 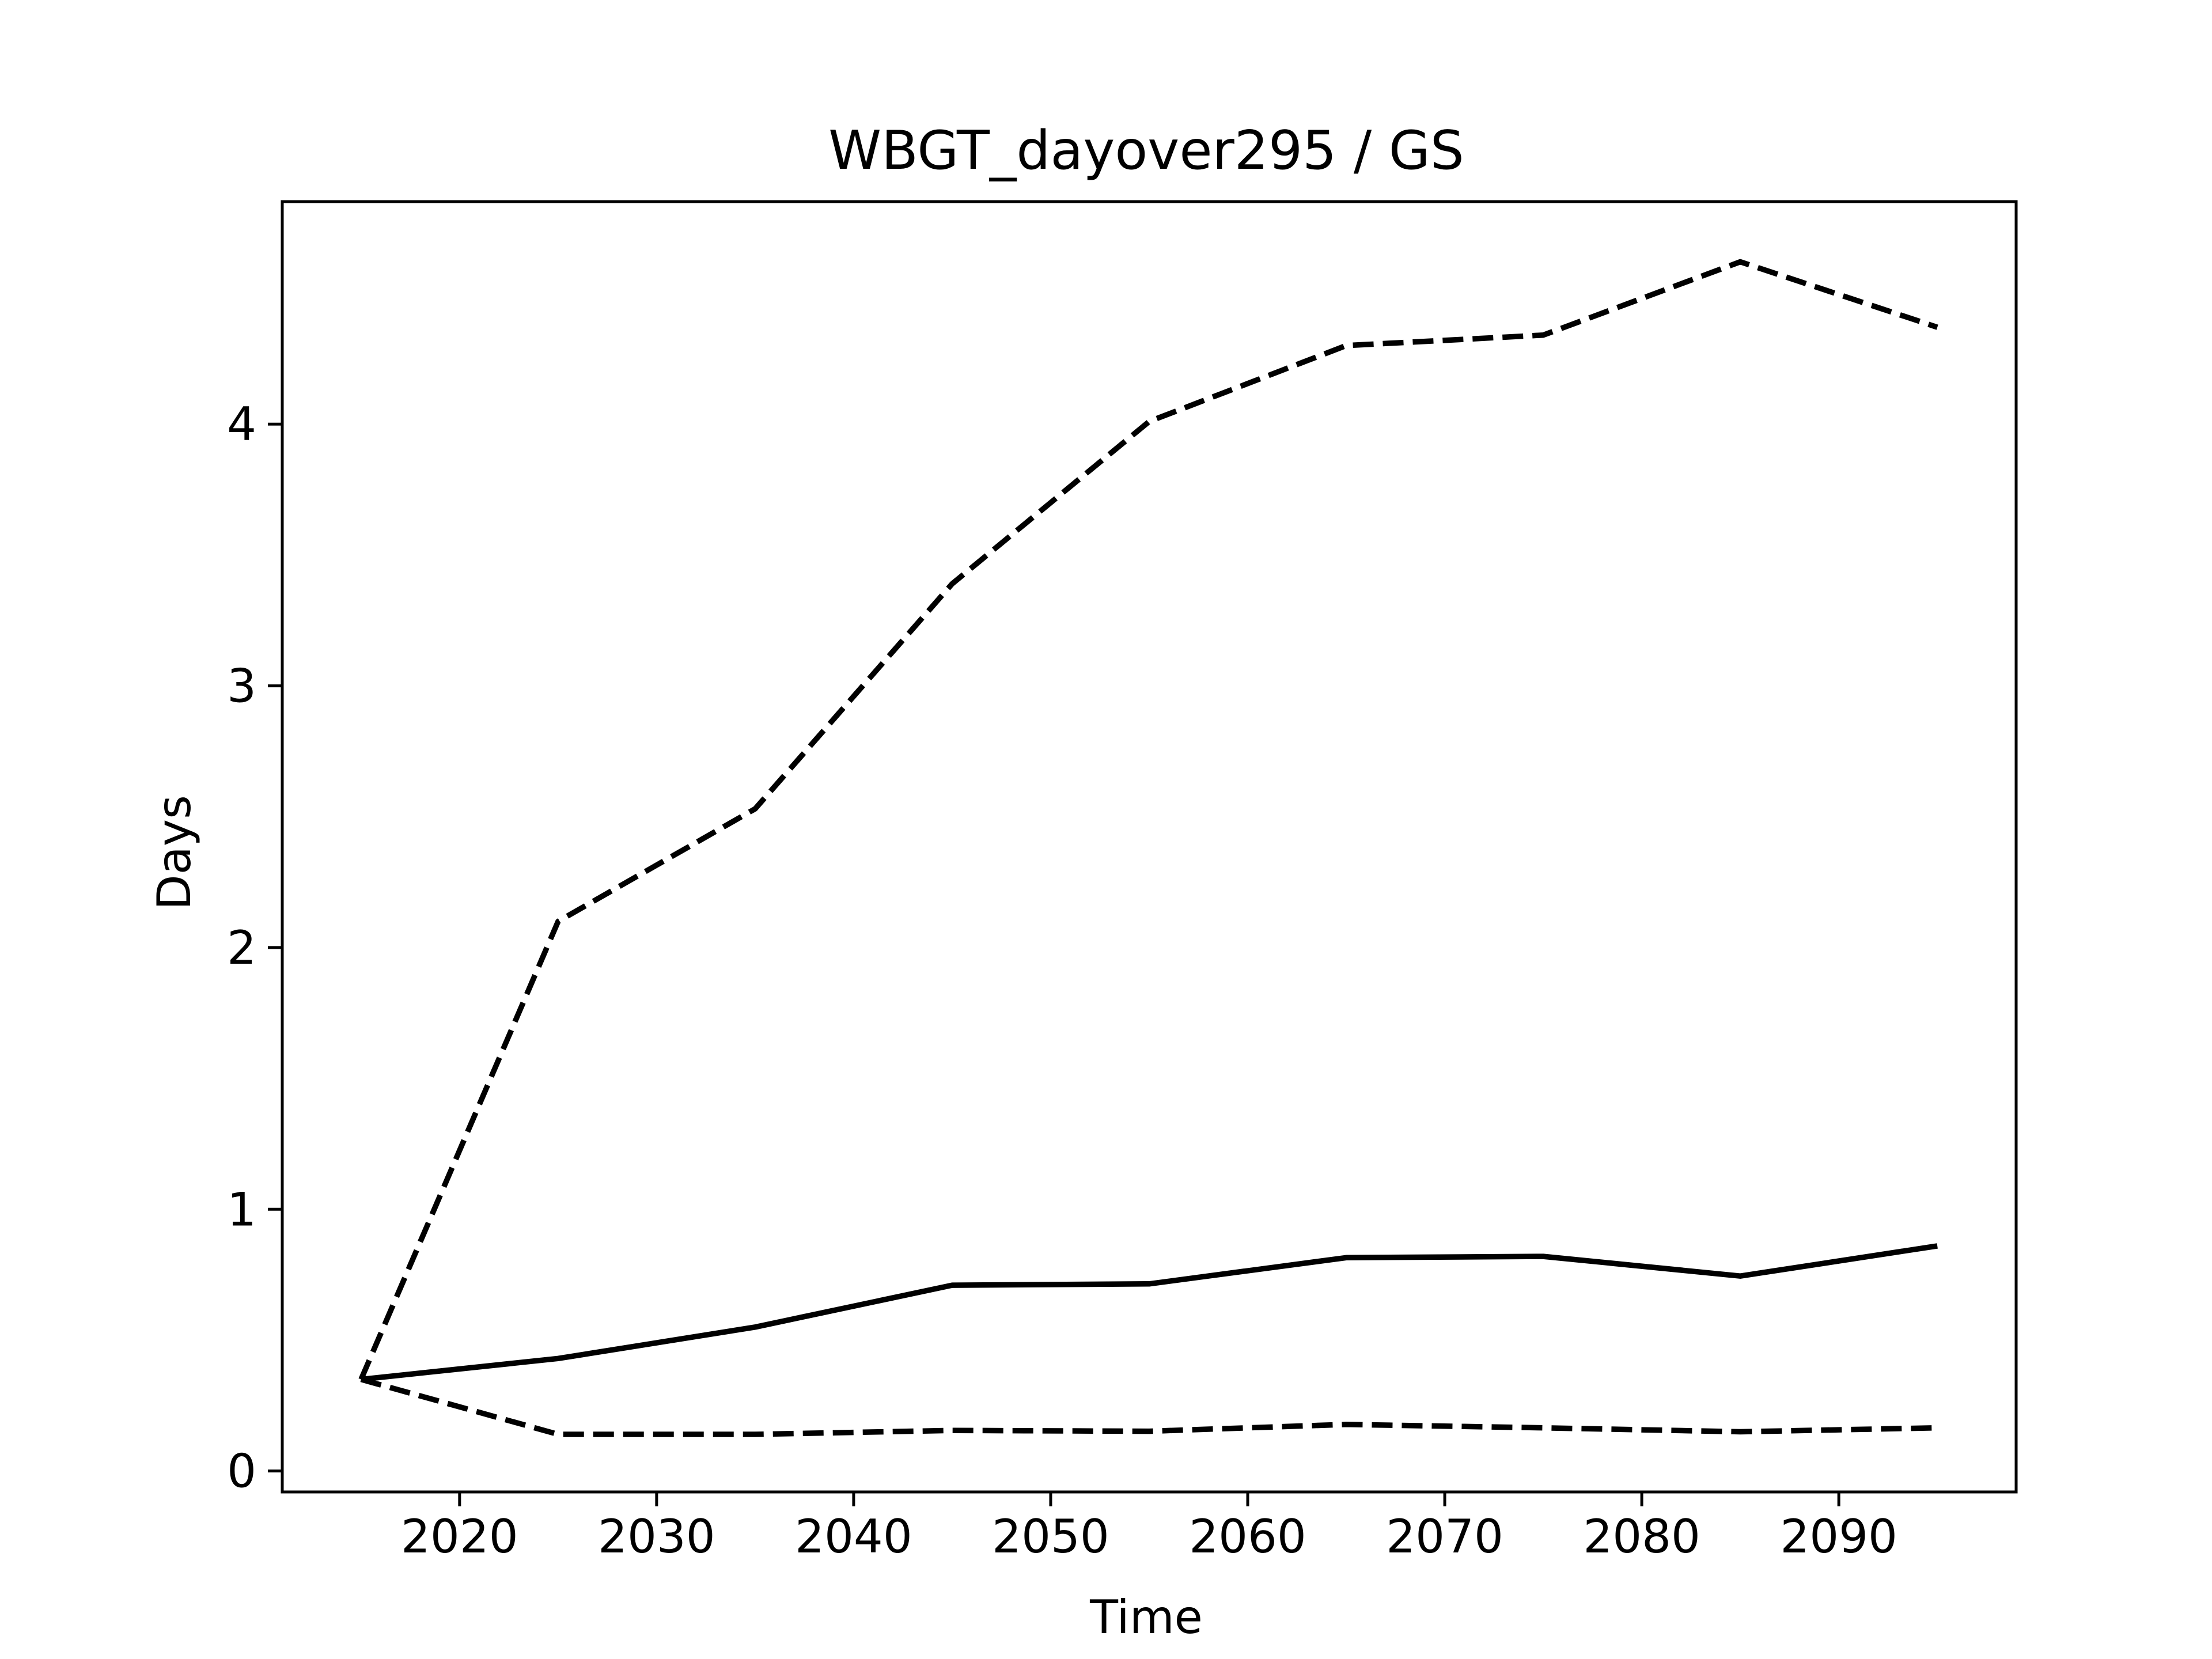 What do you see at coordinates (241, 1209) in the screenshot?
I see `y-tick-label: 1` at bounding box center [241, 1209].